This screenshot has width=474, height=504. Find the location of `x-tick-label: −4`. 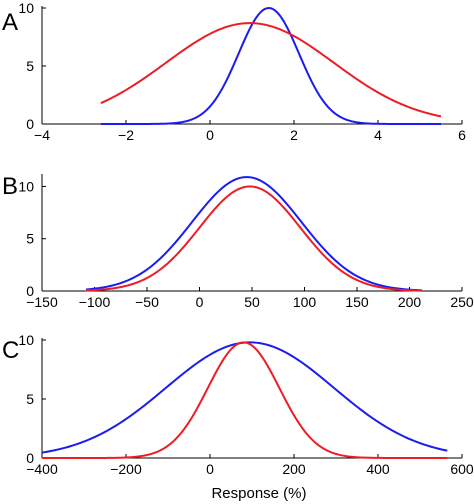

x-tick-label: −4 is located at coordinates (42, 135).